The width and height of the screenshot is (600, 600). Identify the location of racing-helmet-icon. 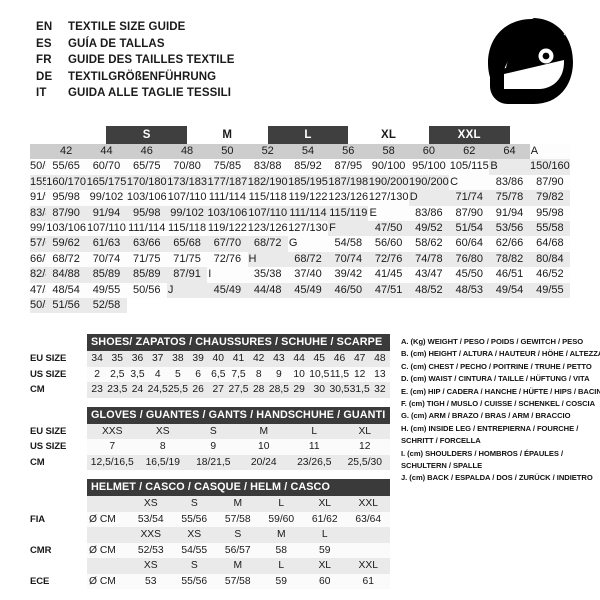
(530, 62).